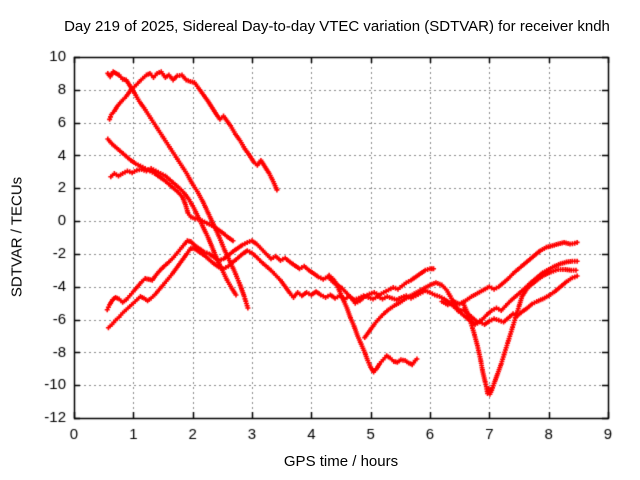 This screenshot has width=640, height=480. What do you see at coordinates (341, 461) in the screenshot?
I see `x-axis-label: GPS time / hours` at bounding box center [341, 461].